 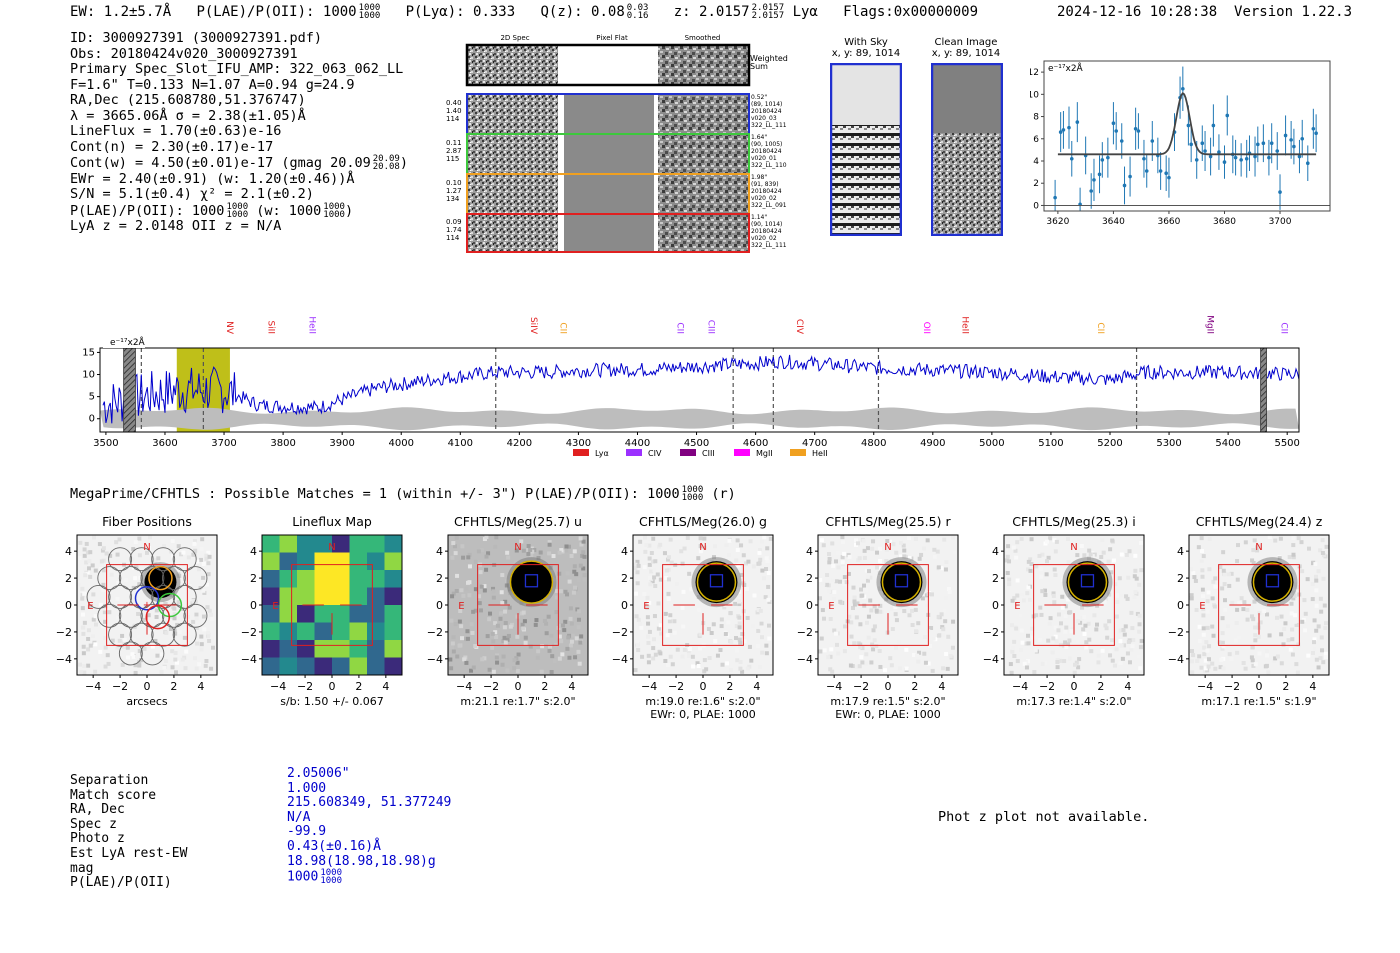 What do you see at coordinates (995, 578) in the screenshot?
I see `cutout-ytick-label: 2` at bounding box center [995, 578].